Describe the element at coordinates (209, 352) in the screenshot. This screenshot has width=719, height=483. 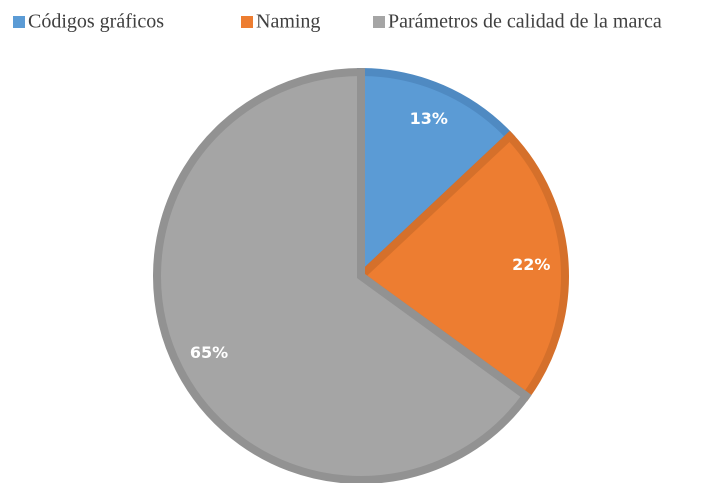
I see `data-label: 65%` at that location.